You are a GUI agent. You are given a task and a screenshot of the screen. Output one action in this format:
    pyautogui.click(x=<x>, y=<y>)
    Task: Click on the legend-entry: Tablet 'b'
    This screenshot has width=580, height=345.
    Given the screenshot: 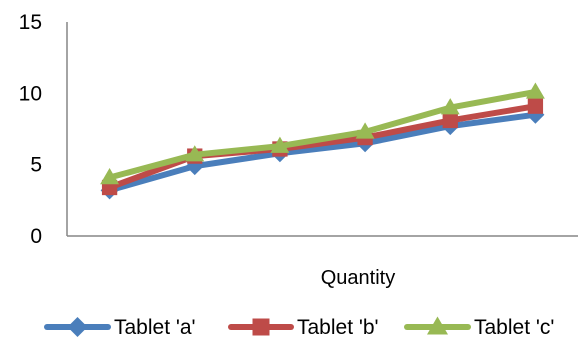 What is the action you would take?
    pyautogui.click(x=303, y=327)
    